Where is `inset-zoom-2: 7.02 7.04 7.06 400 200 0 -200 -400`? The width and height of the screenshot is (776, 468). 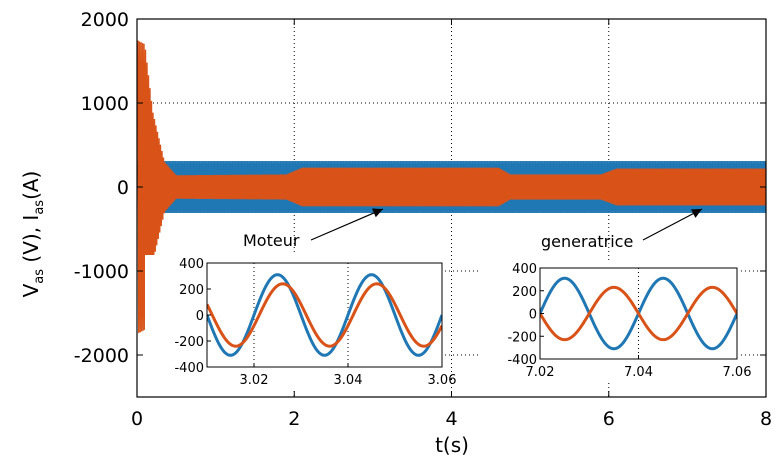 inset-zoom-2: 7.02 7.04 7.06 400 200 0 -200 -400 is located at coordinates (614, 321).